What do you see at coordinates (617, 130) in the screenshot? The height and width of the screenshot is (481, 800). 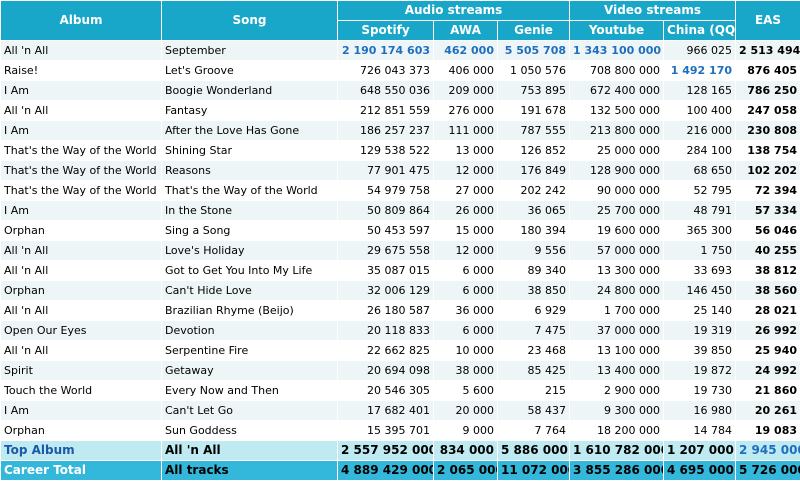 I see `cell-youtube: 213 800 000` at bounding box center [617, 130].